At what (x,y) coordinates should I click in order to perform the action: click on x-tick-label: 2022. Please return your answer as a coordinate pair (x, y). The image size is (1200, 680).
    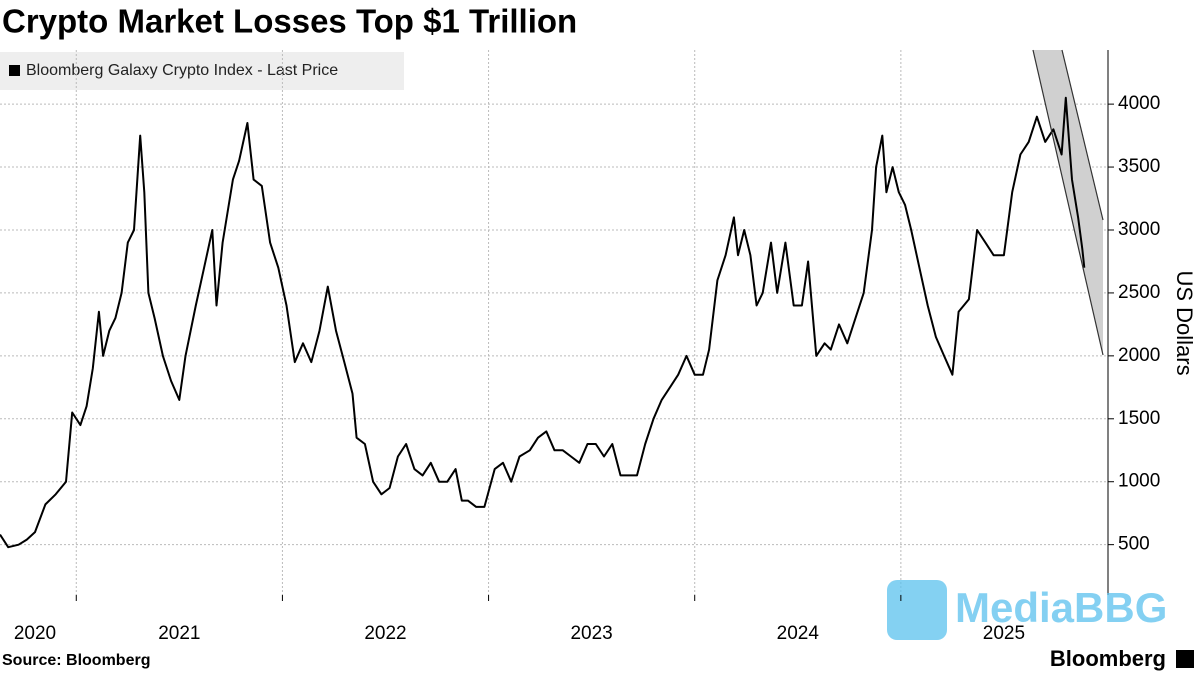
    Looking at the image, I should click on (385, 633).